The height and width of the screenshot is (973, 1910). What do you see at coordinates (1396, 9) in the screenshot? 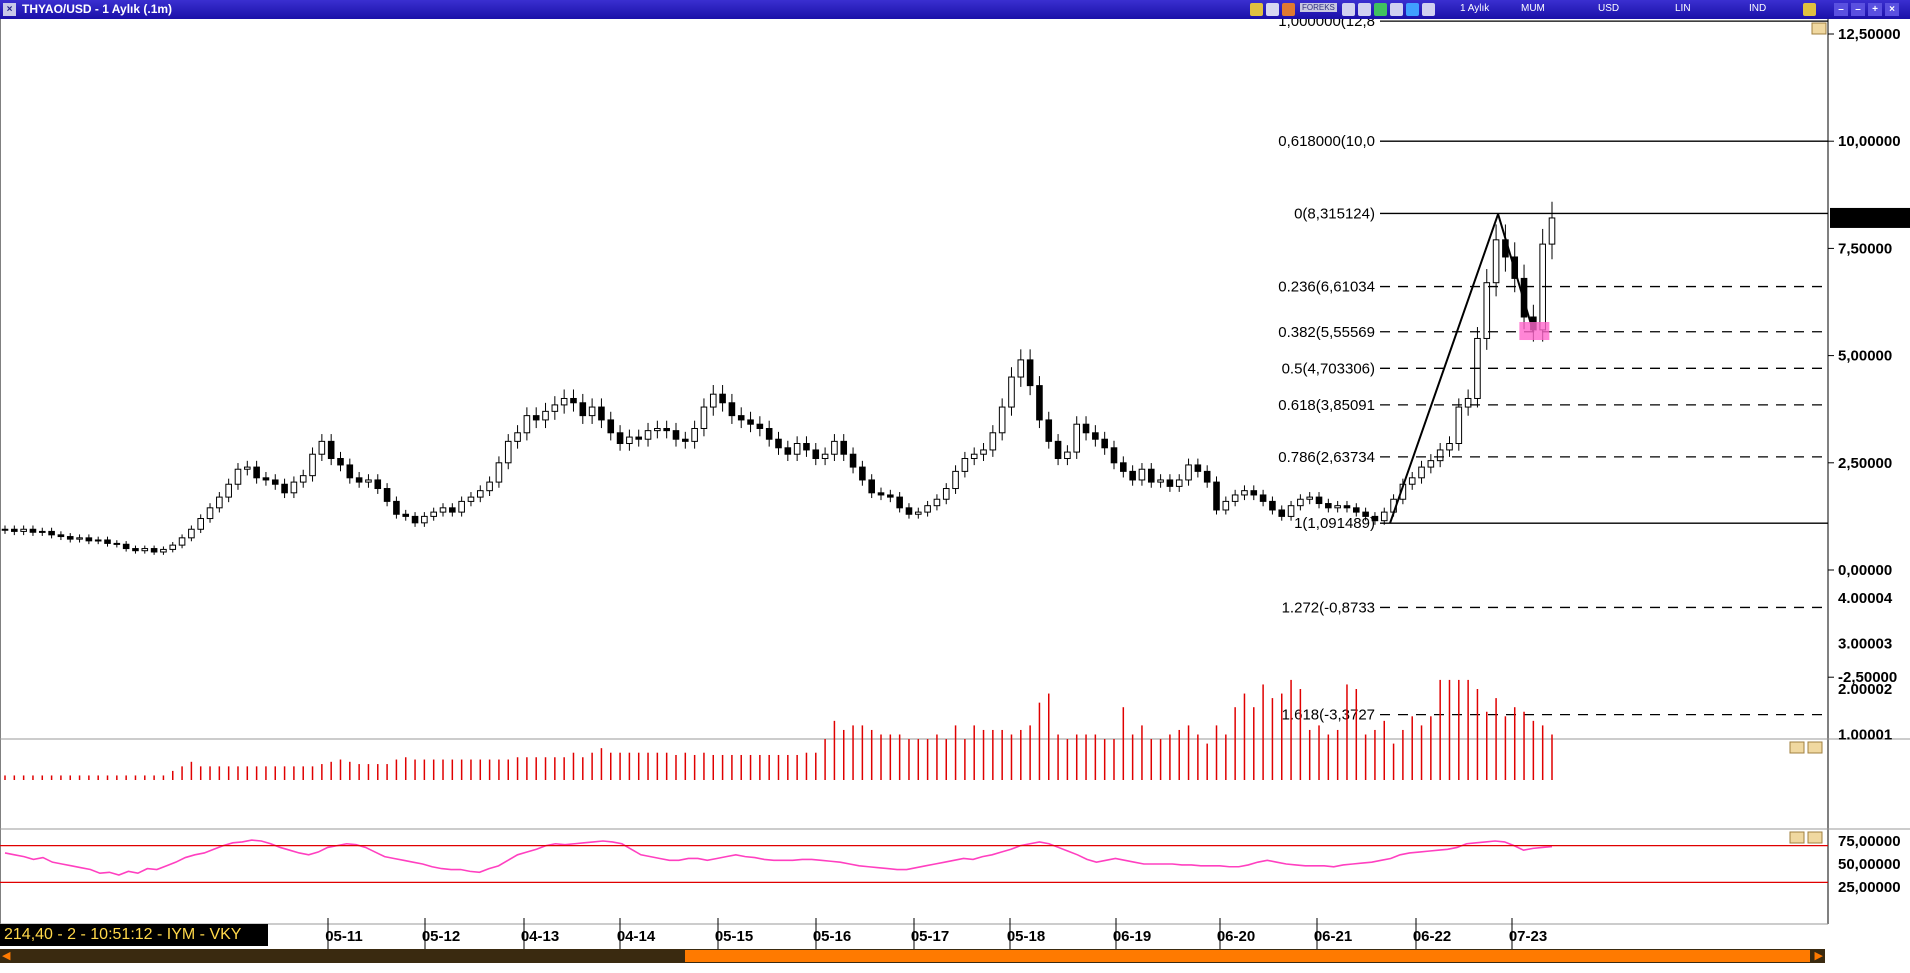
I see `pen-icon` at bounding box center [1396, 9].